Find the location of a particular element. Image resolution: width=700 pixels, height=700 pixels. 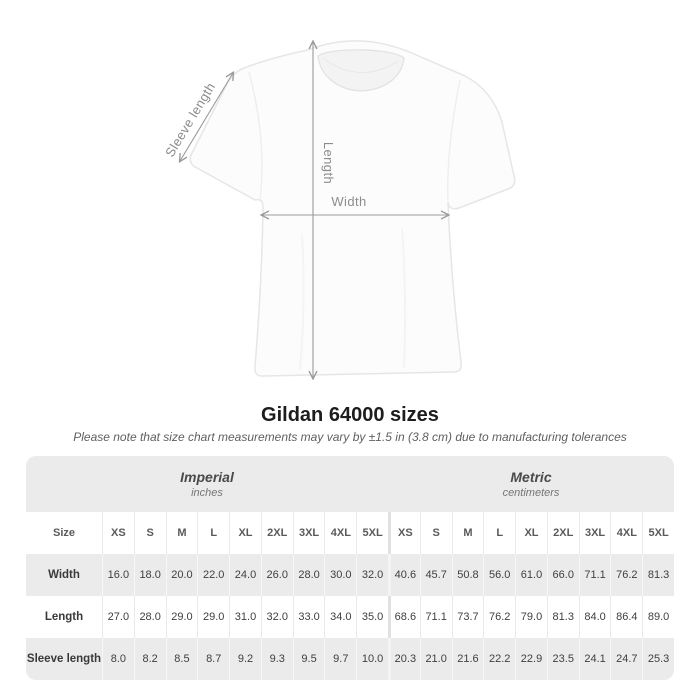

unit-header-band: Imperial inches Metric centimeters is located at coordinates (350, 484).